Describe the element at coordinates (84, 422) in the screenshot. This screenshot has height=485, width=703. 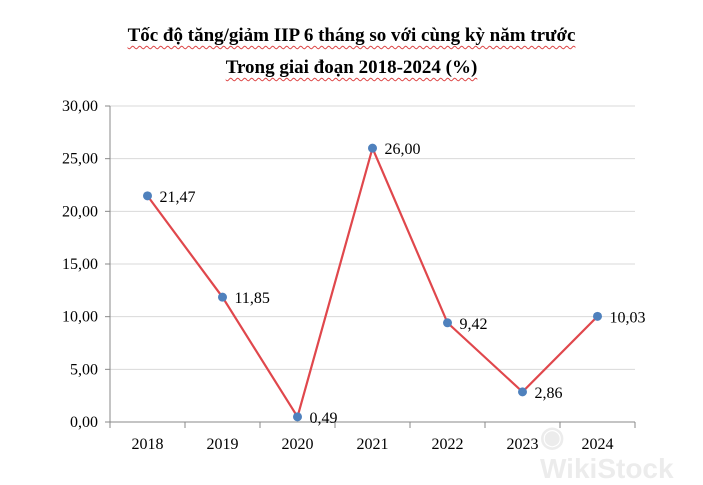
I see `y-tick-label: 0,00` at that location.